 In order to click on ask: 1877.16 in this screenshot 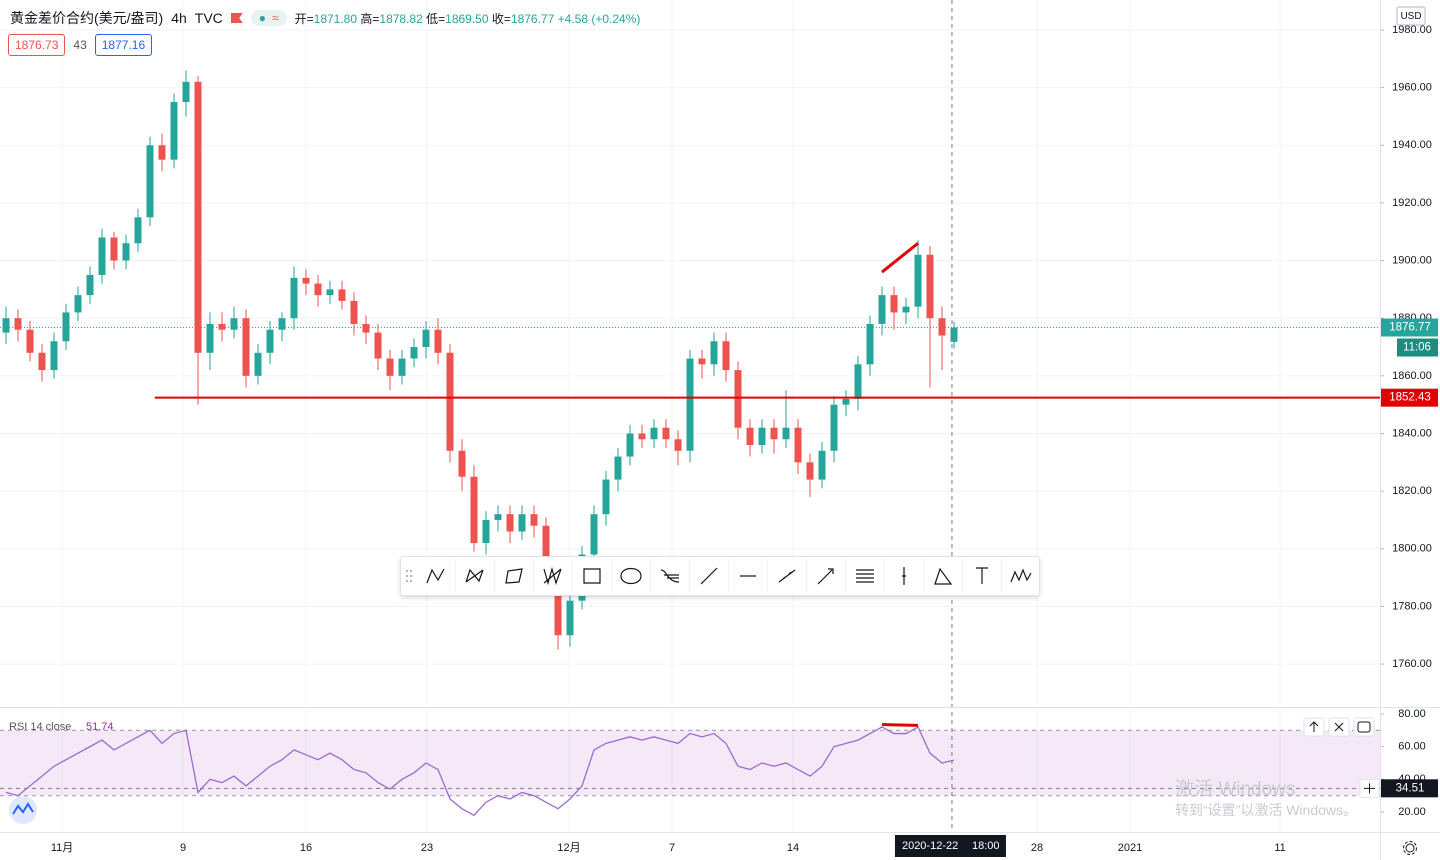, I will do `click(123, 45)`.